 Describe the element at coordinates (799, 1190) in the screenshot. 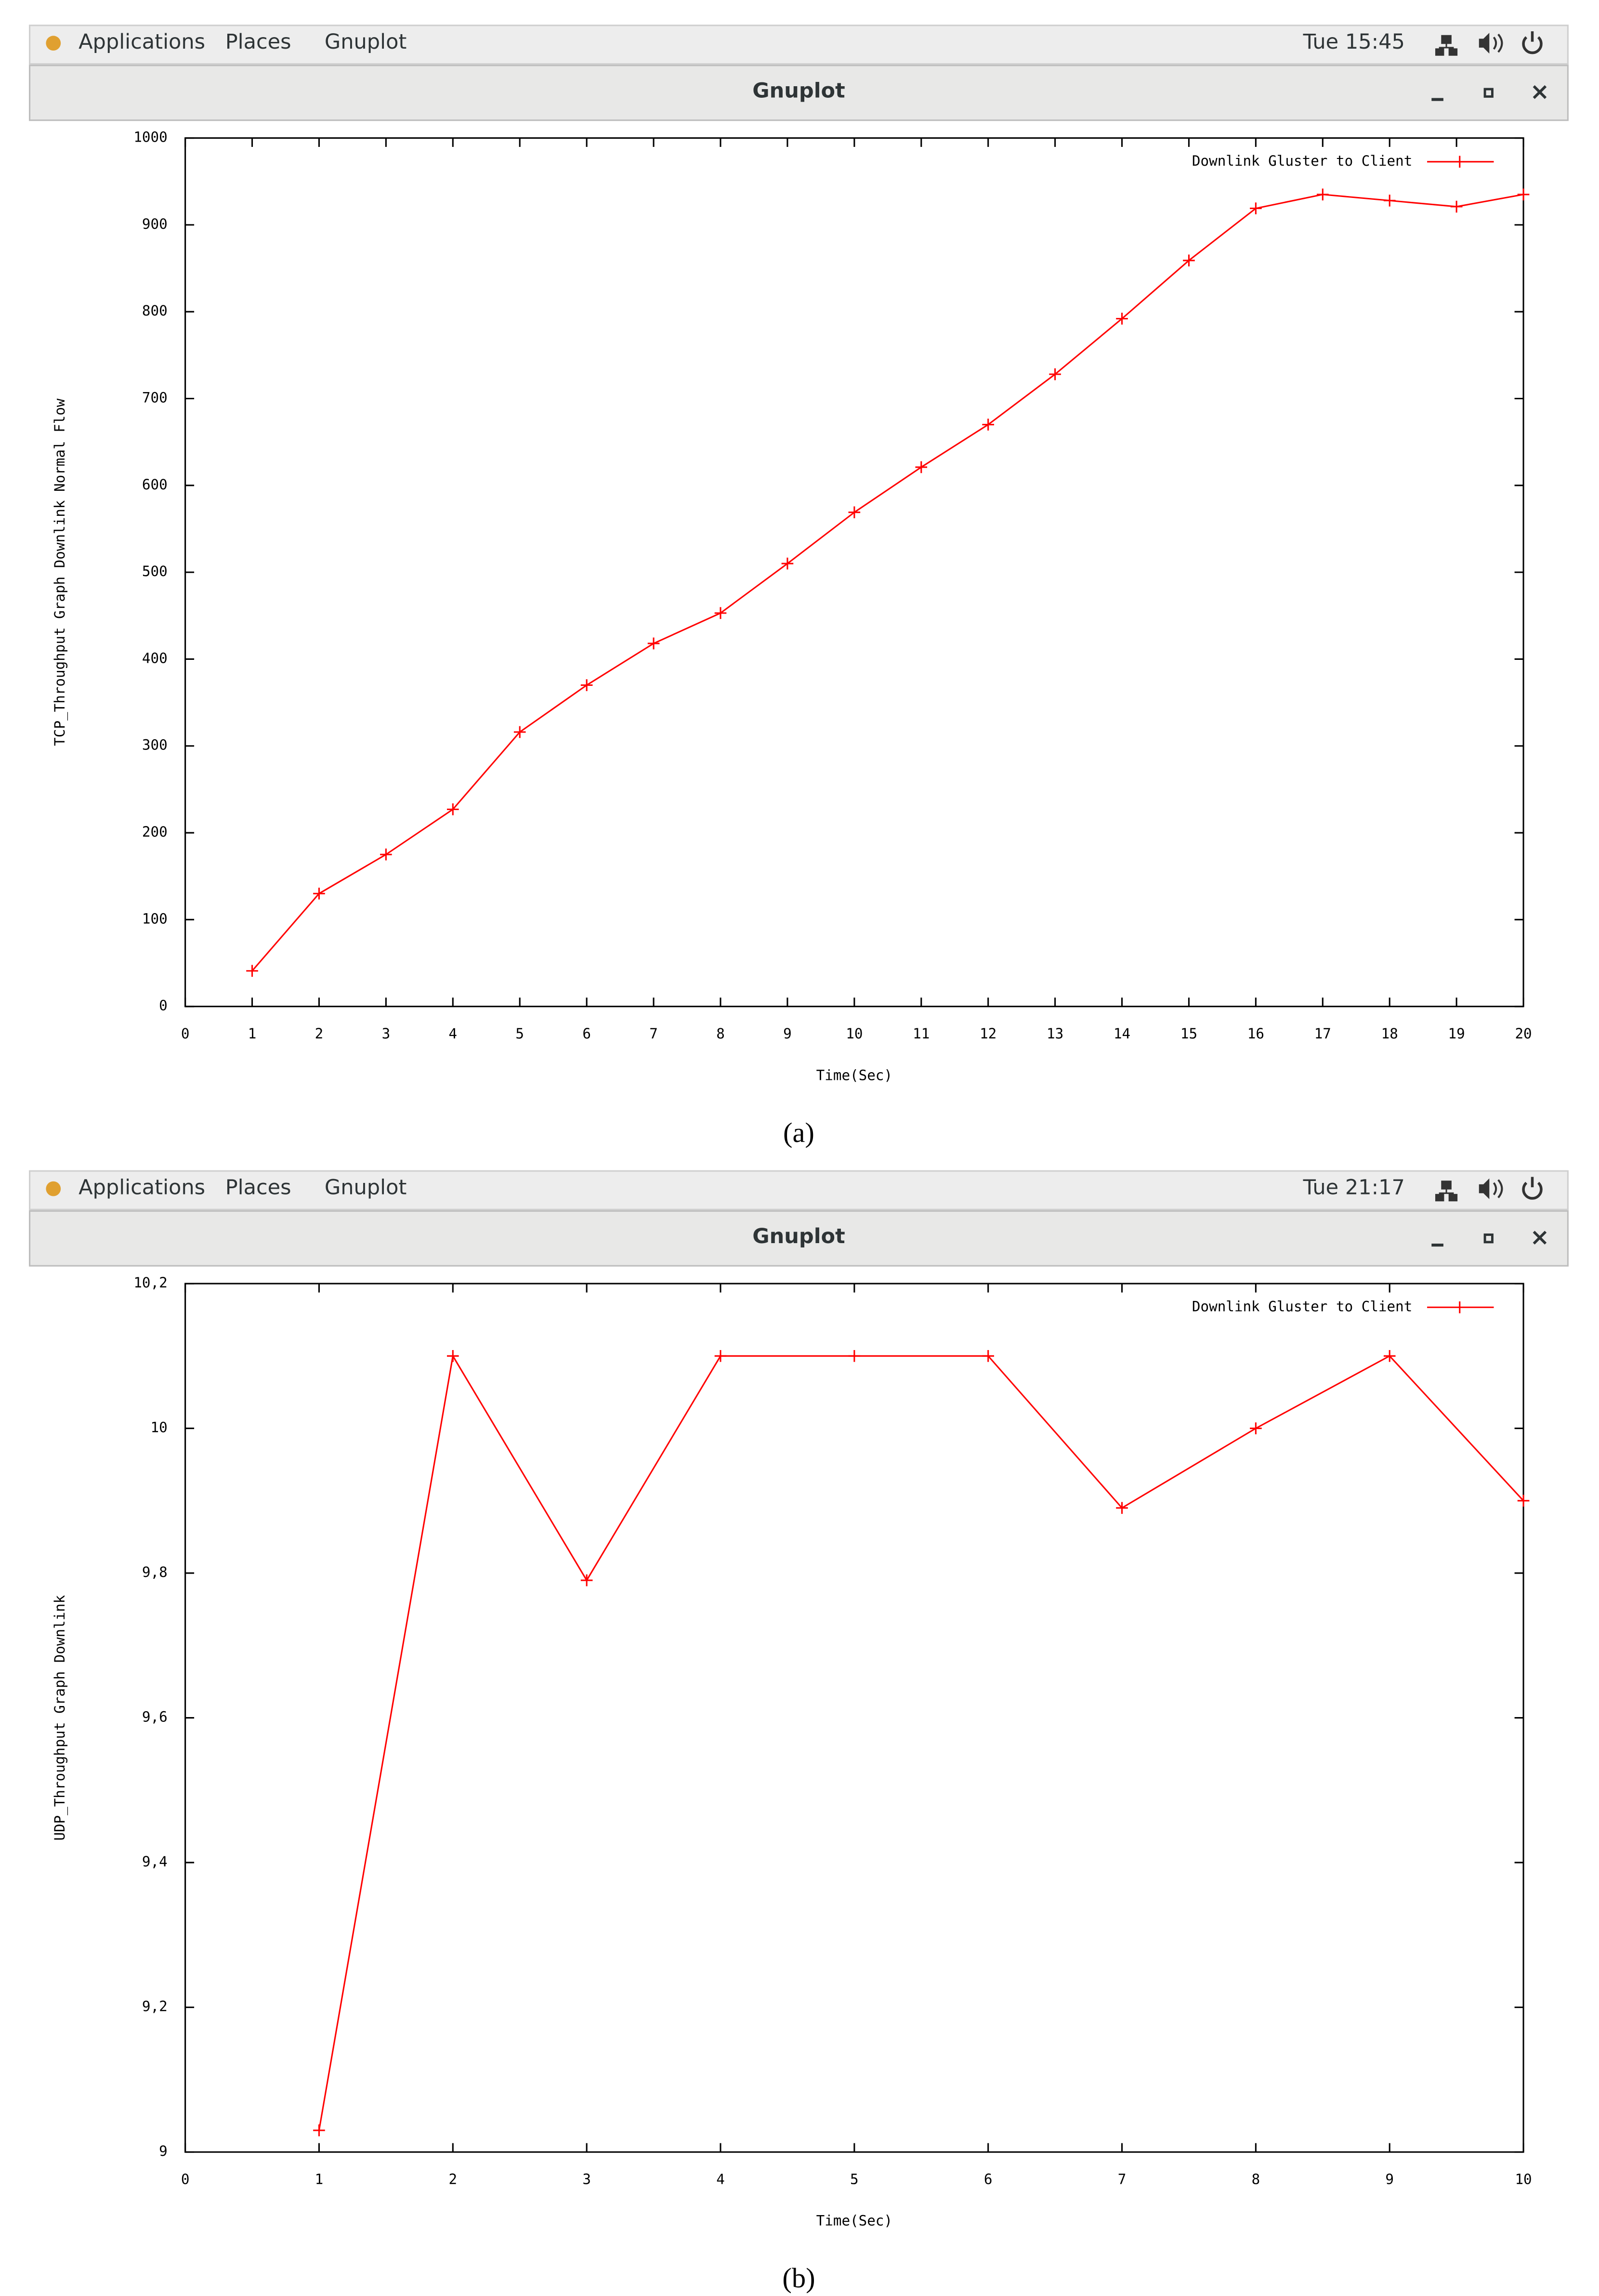

I see `top-bar` at that location.